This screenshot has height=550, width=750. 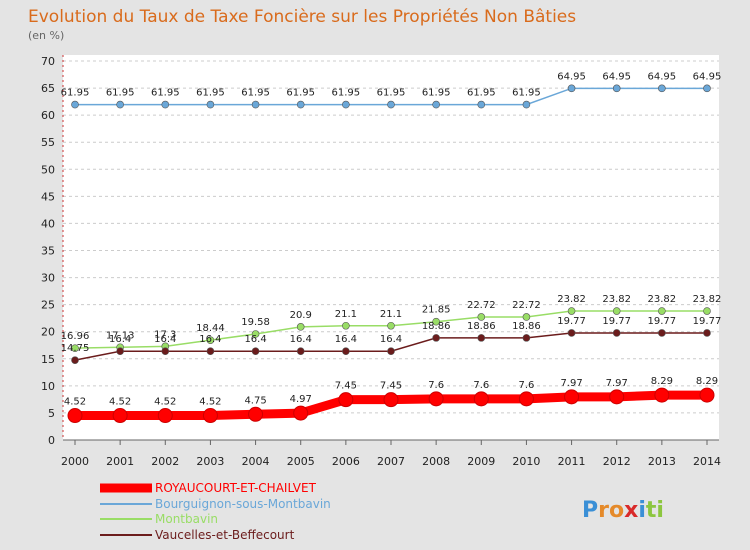 What do you see at coordinates (225, 535) in the screenshot?
I see `legend-label: Vaucelles-et-Beffecourt` at bounding box center [225, 535].